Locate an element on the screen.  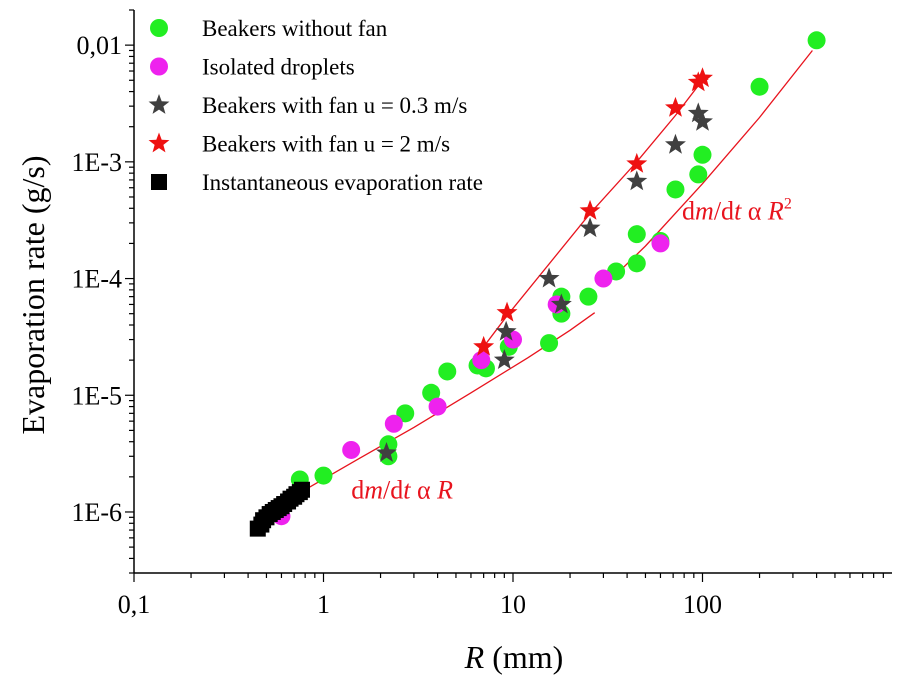
legend-label: Isolated droplets is located at coordinates (278, 67).